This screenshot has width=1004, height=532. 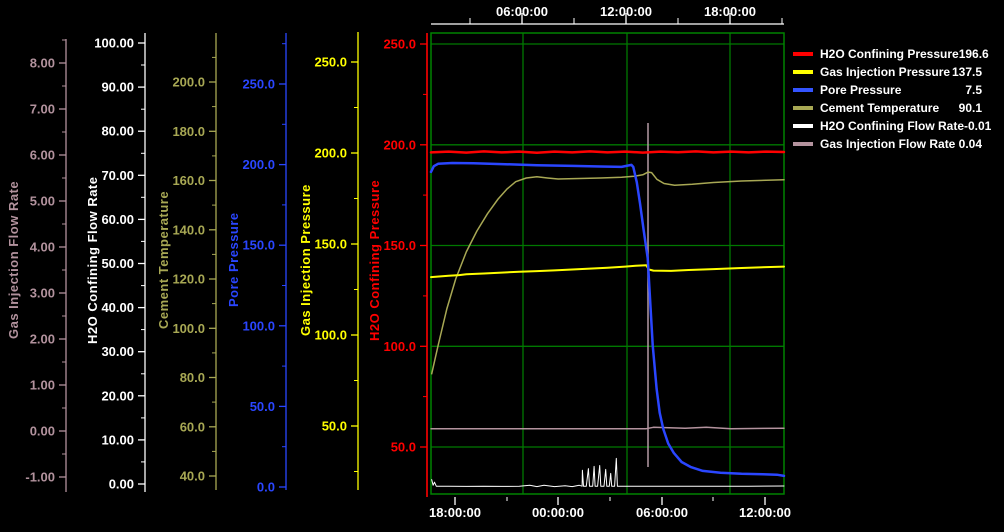 I want to click on y-axis-tick-label: 8.00, so click(x=42, y=63).